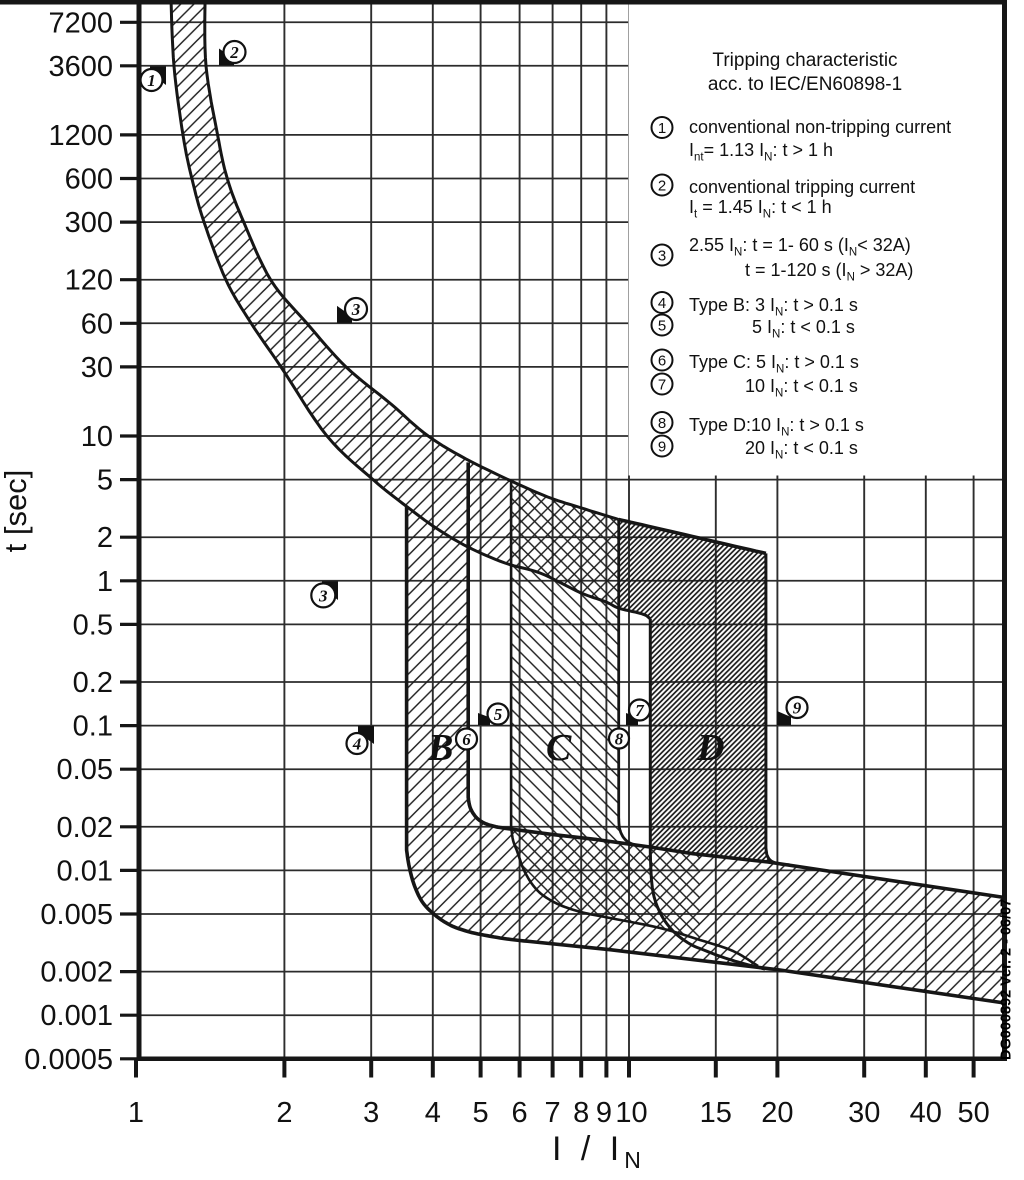 The image size is (1024, 1180). I want to click on svg-text: 50, so click(973, 1113).